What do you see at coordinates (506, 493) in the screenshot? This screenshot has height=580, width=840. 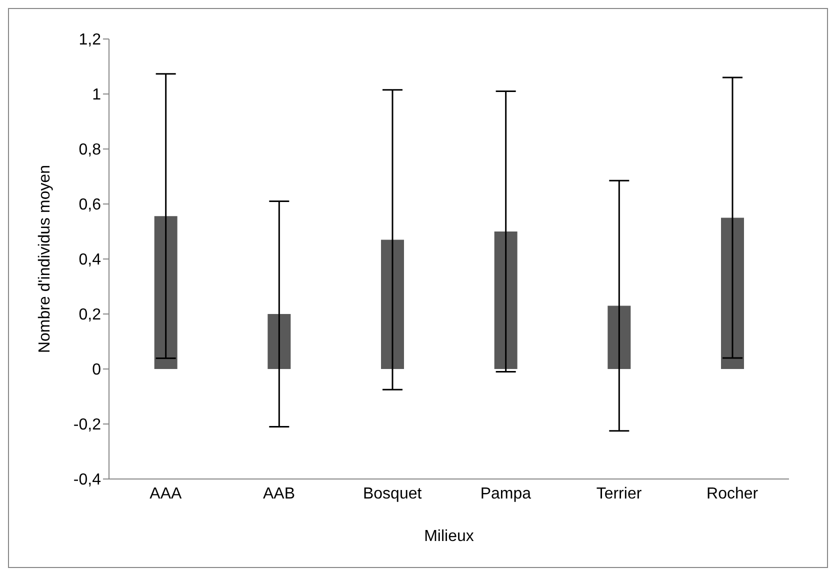 I see `x-tick-label: Pampa` at bounding box center [506, 493].